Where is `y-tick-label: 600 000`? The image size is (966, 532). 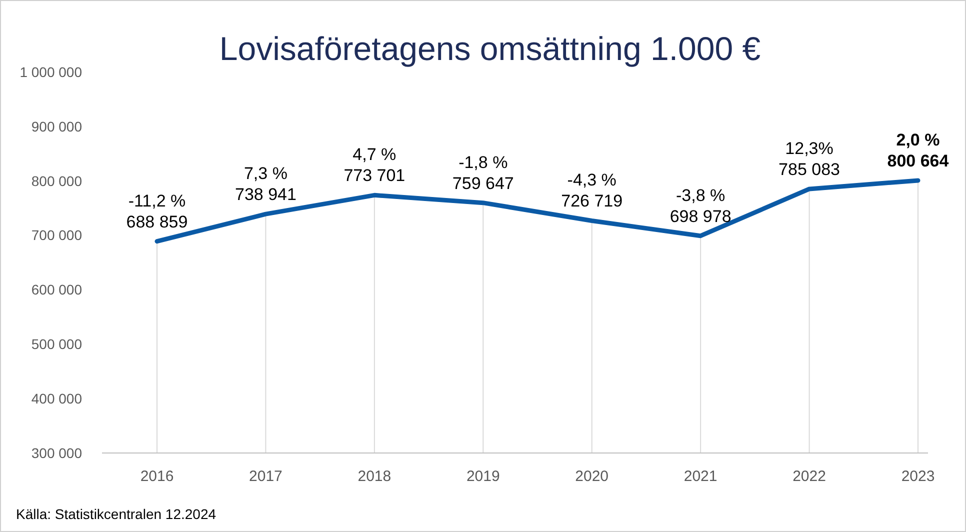
y-tick-label: 600 000 is located at coordinates (56, 290).